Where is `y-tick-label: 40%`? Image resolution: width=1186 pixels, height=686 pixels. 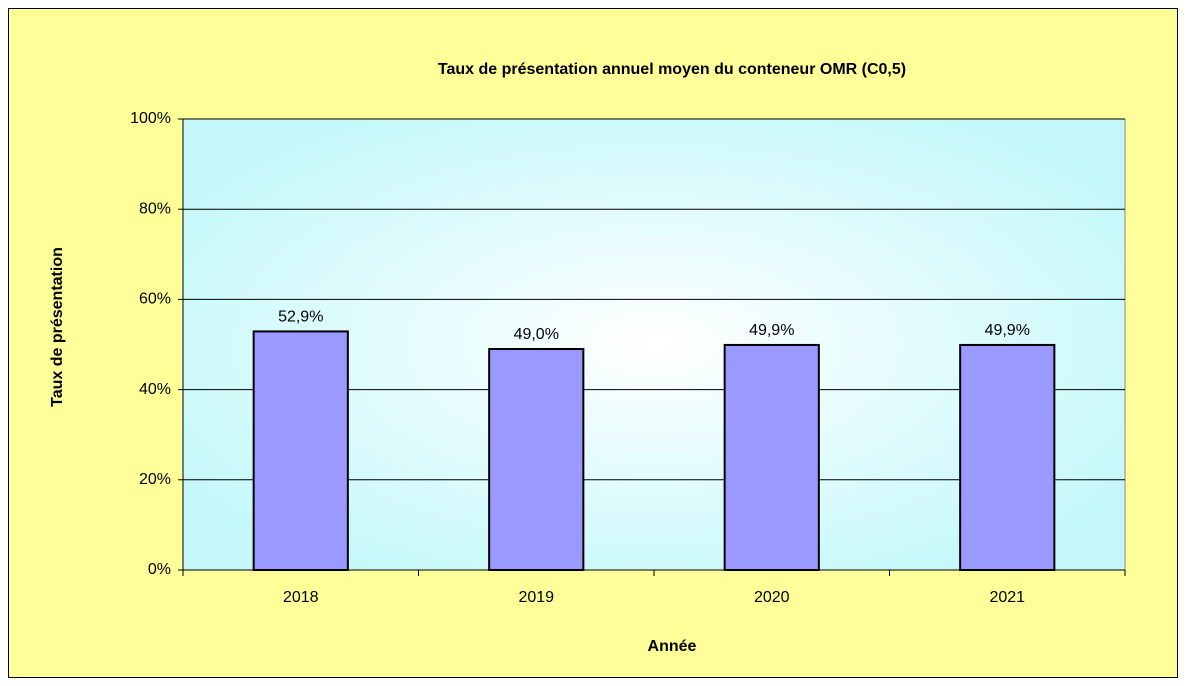 y-tick-label: 40% is located at coordinates (155, 389).